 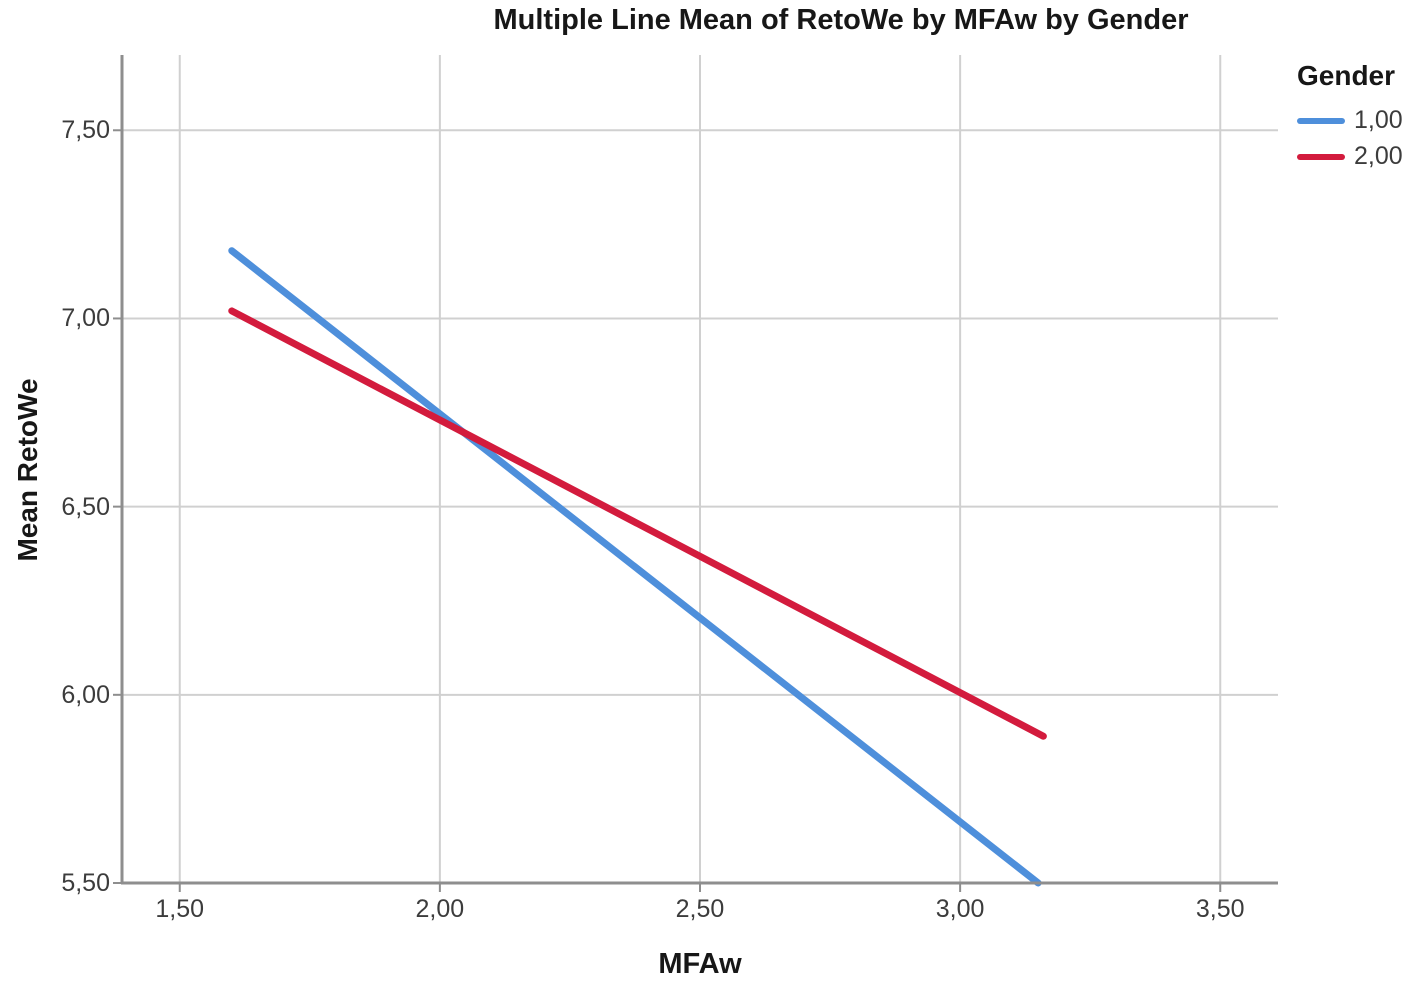 What do you see at coordinates (960, 909) in the screenshot?
I see `x-tick-label: 3,00` at bounding box center [960, 909].